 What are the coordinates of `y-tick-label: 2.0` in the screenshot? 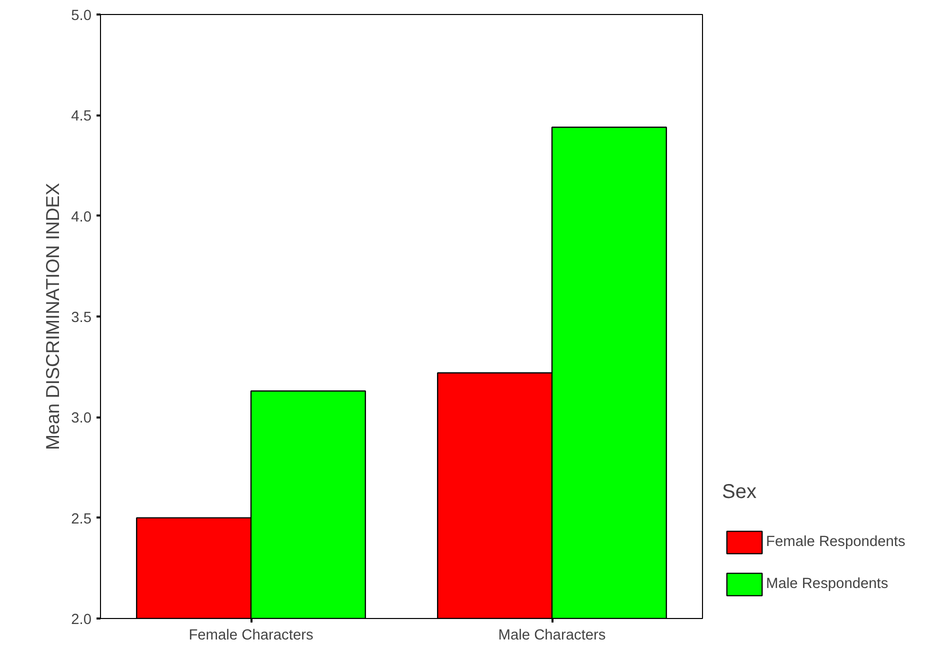 It's located at (81, 620).